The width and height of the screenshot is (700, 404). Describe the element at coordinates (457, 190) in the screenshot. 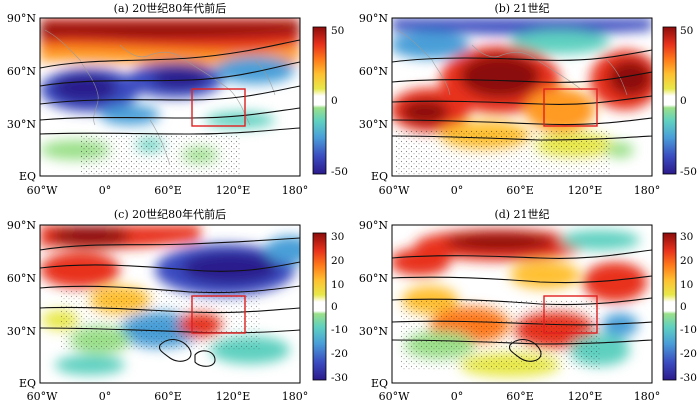

I see `panel-b-lon-0: 0°` at that location.